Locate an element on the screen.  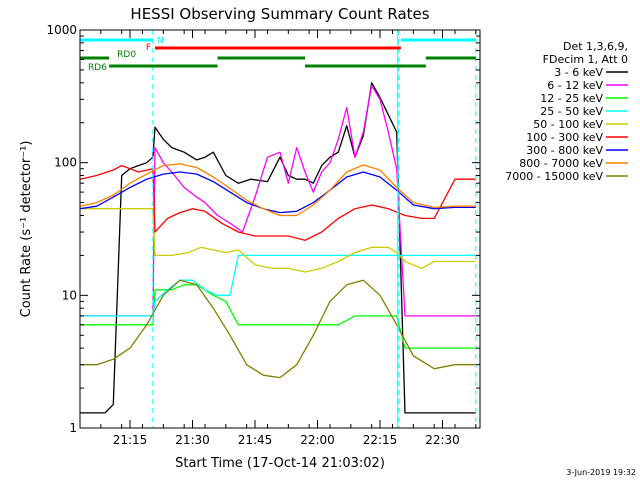
legend-label-8: 7000 - 15000 keV is located at coordinates (554, 176).